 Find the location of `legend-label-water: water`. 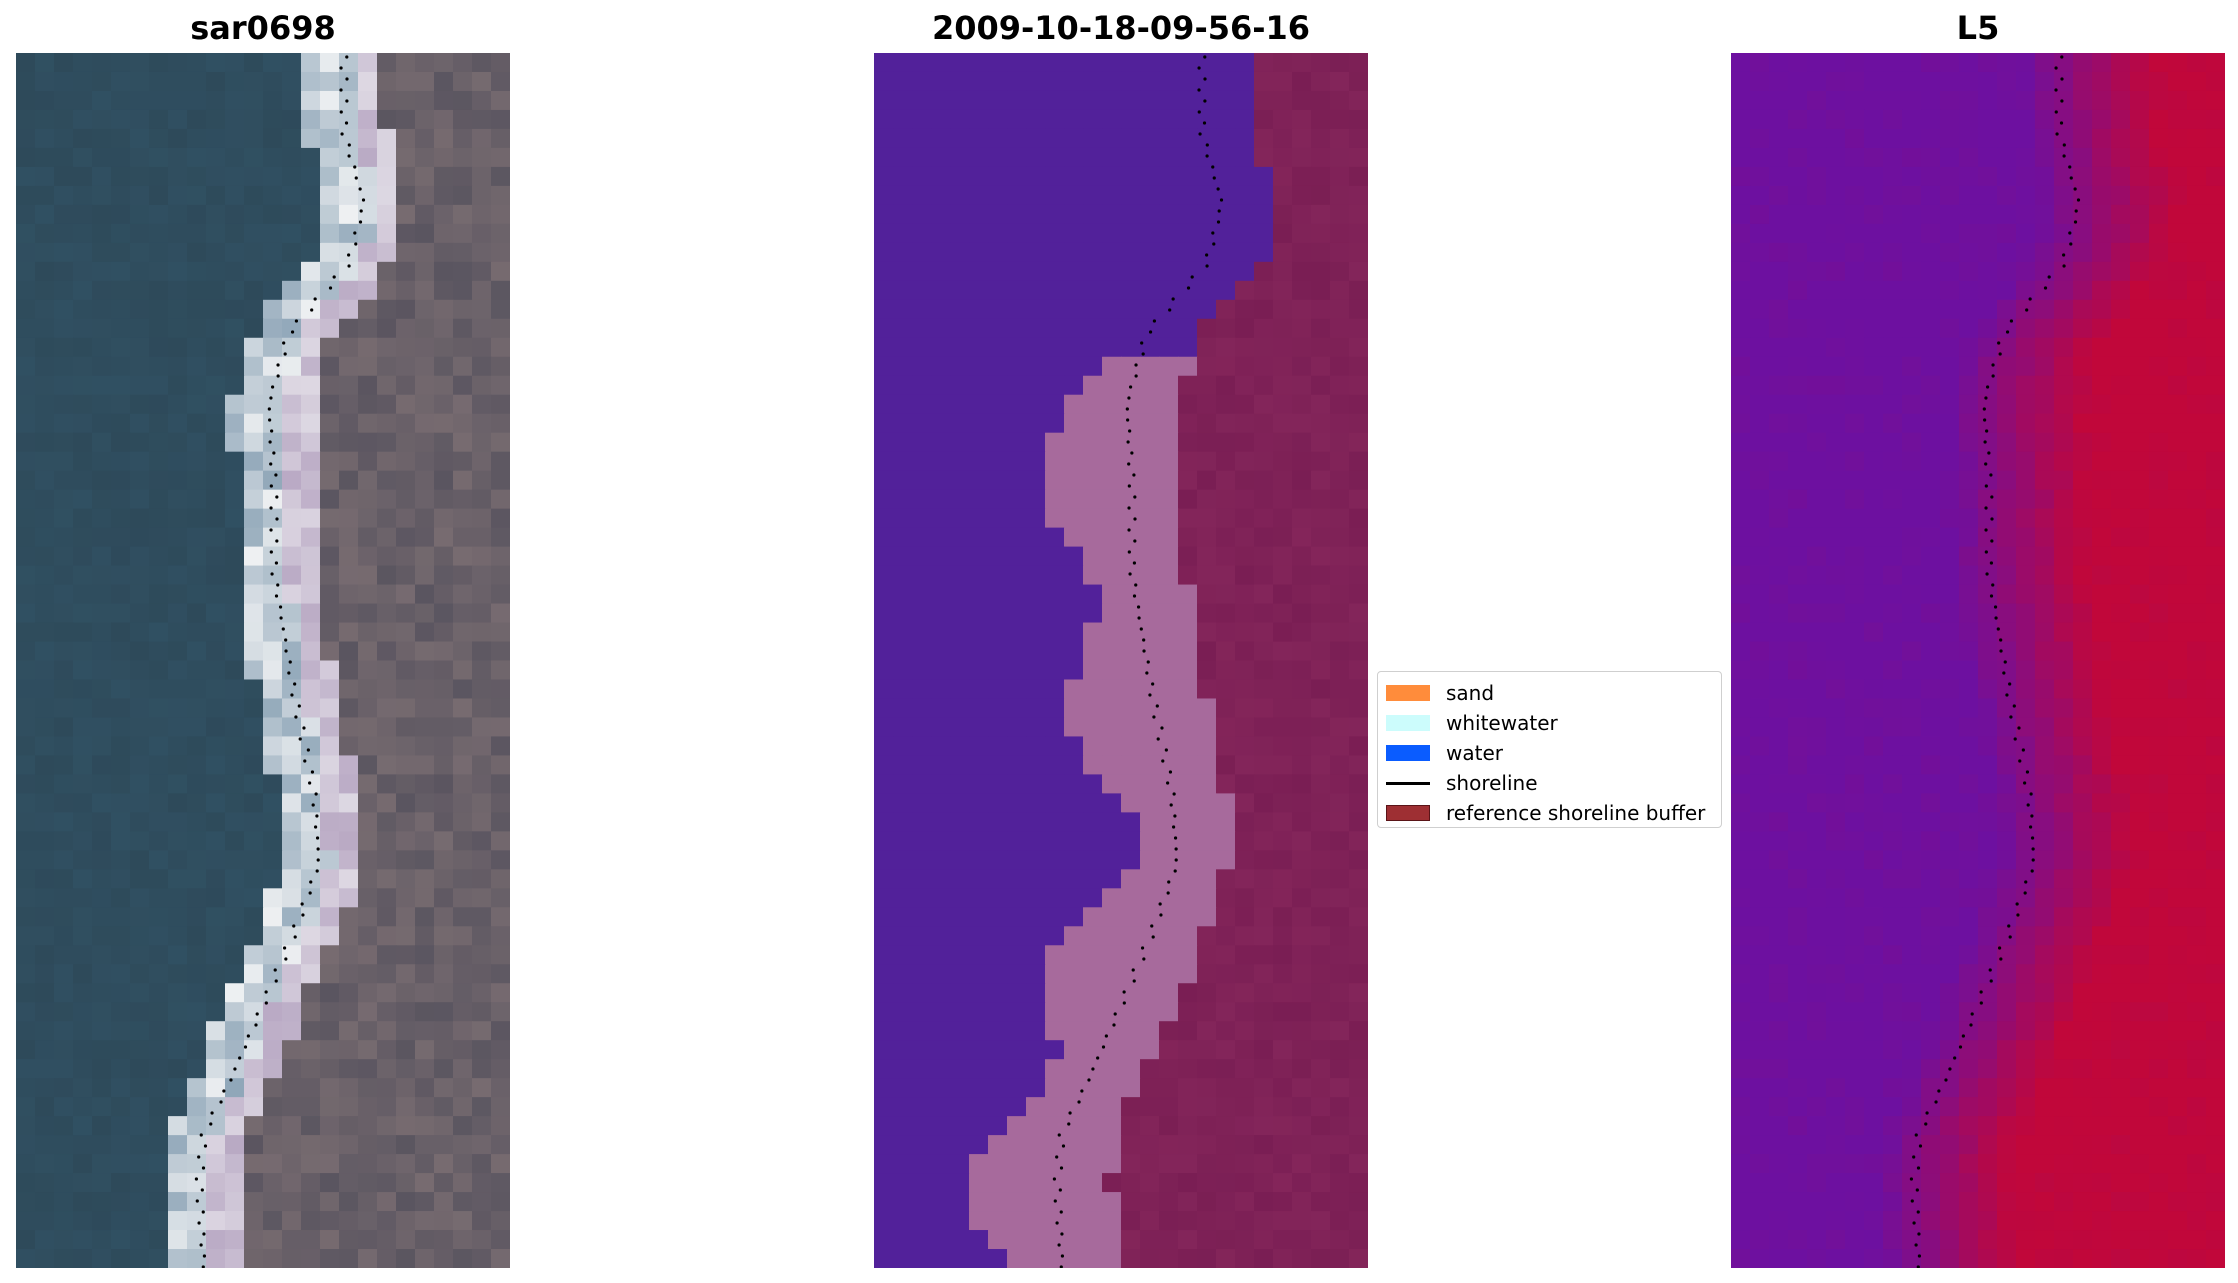

legend-label-water: water is located at coordinates (1474, 753).